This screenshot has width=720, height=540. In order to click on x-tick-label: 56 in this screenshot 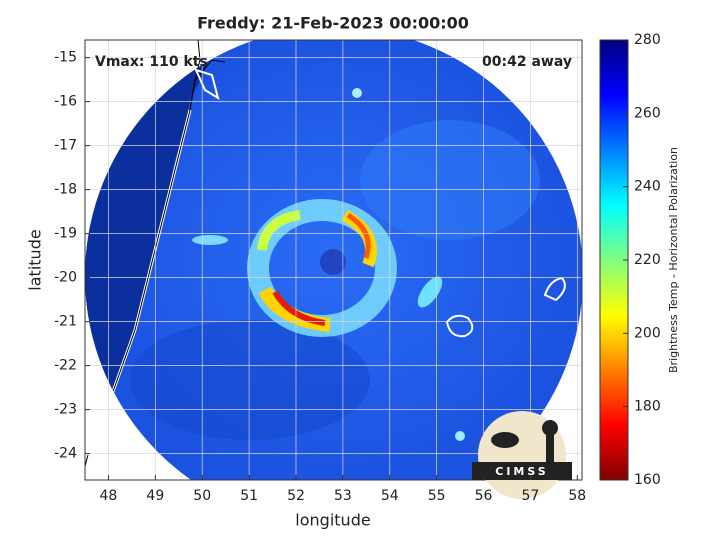, I will do `click(484, 496)`.